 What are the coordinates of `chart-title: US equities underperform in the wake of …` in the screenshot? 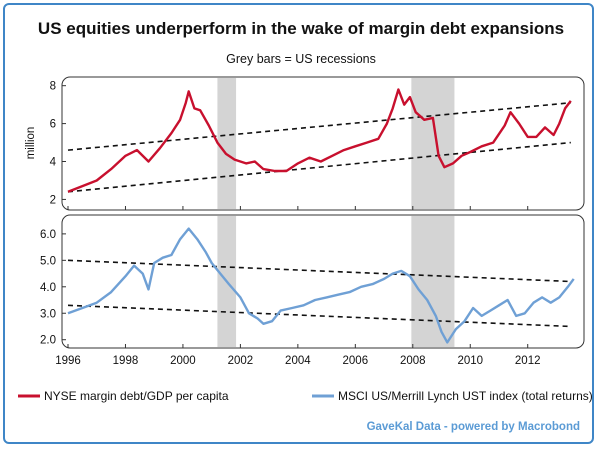 It's located at (301, 28).